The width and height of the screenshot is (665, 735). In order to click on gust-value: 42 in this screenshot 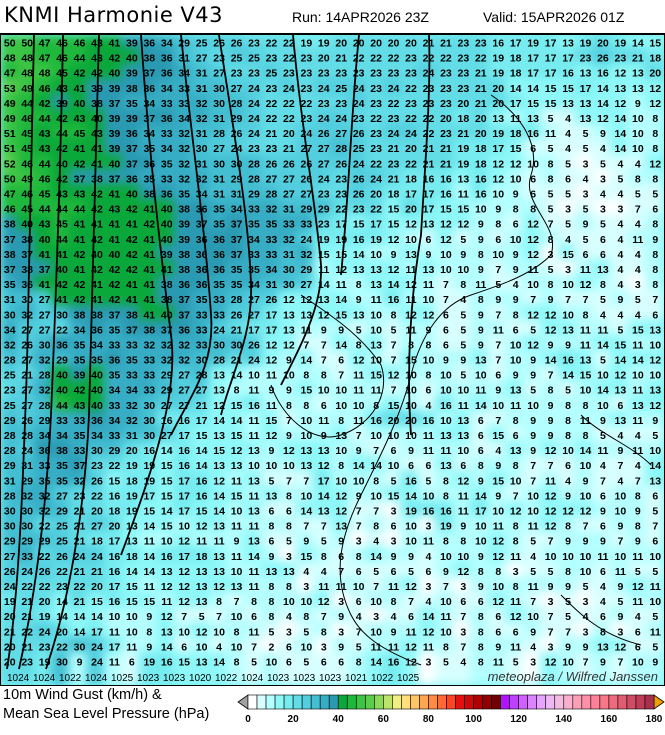, I will do `click(80, 74)`.